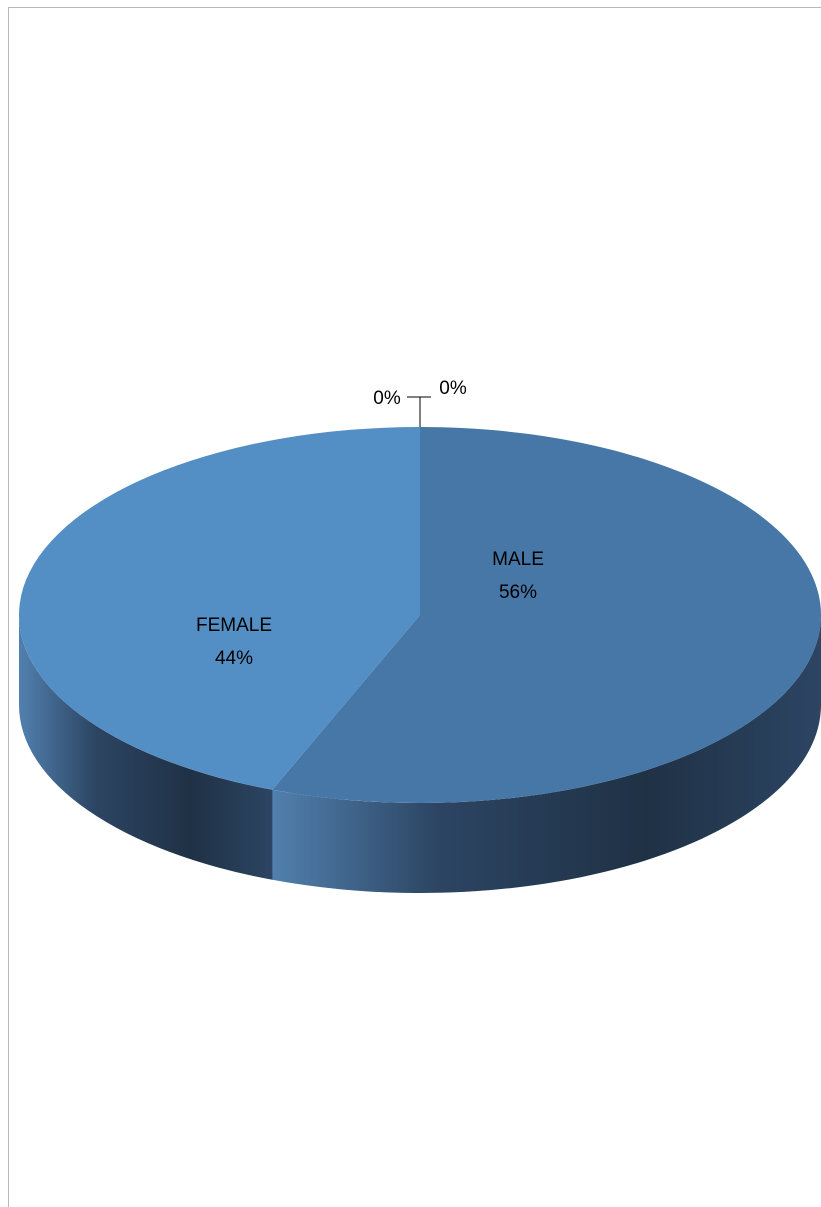  I want to click on frame-left-border, so click(8, 607).